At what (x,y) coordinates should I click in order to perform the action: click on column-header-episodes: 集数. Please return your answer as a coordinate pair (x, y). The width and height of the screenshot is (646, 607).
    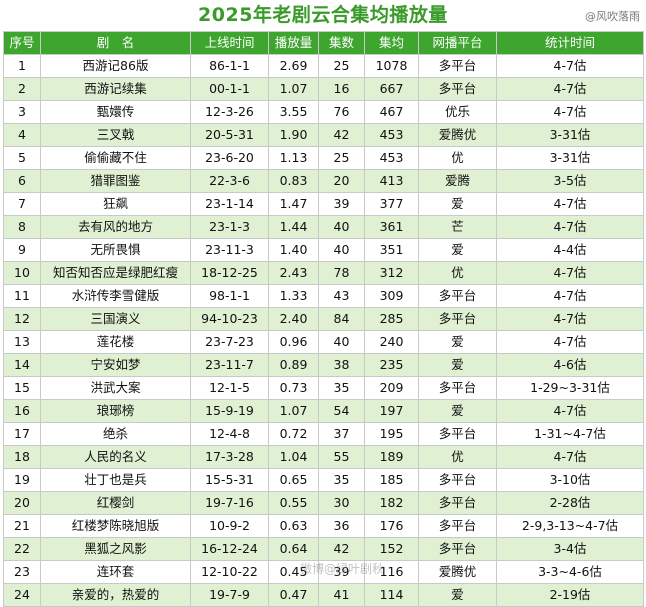
    Looking at the image, I should click on (341, 43).